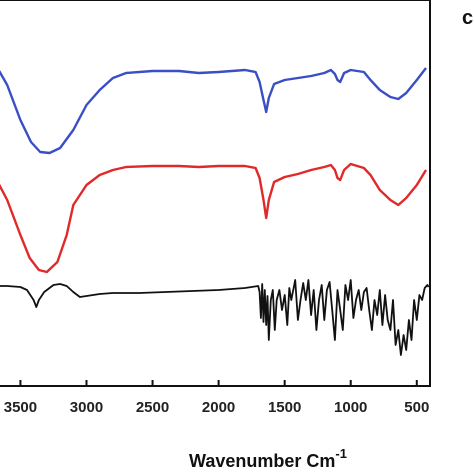  What do you see at coordinates (216, 398) in the screenshot?
I see `x-axis: 3500 3000 2500 2000 1500 1000 500` at bounding box center [216, 398].